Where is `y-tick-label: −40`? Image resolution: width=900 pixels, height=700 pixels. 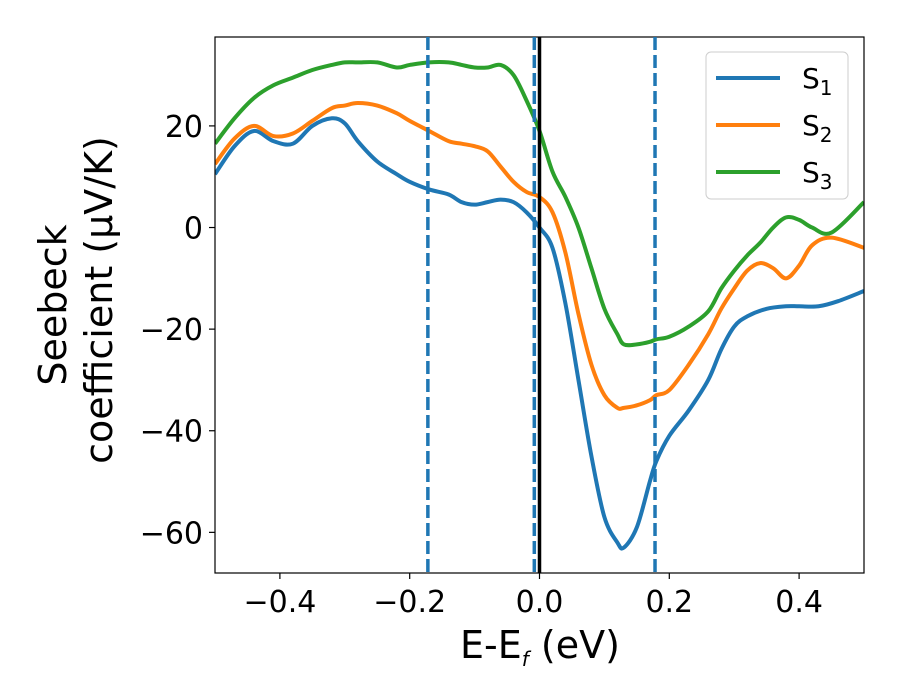
y-tick-label: −40 is located at coordinates (171, 432).